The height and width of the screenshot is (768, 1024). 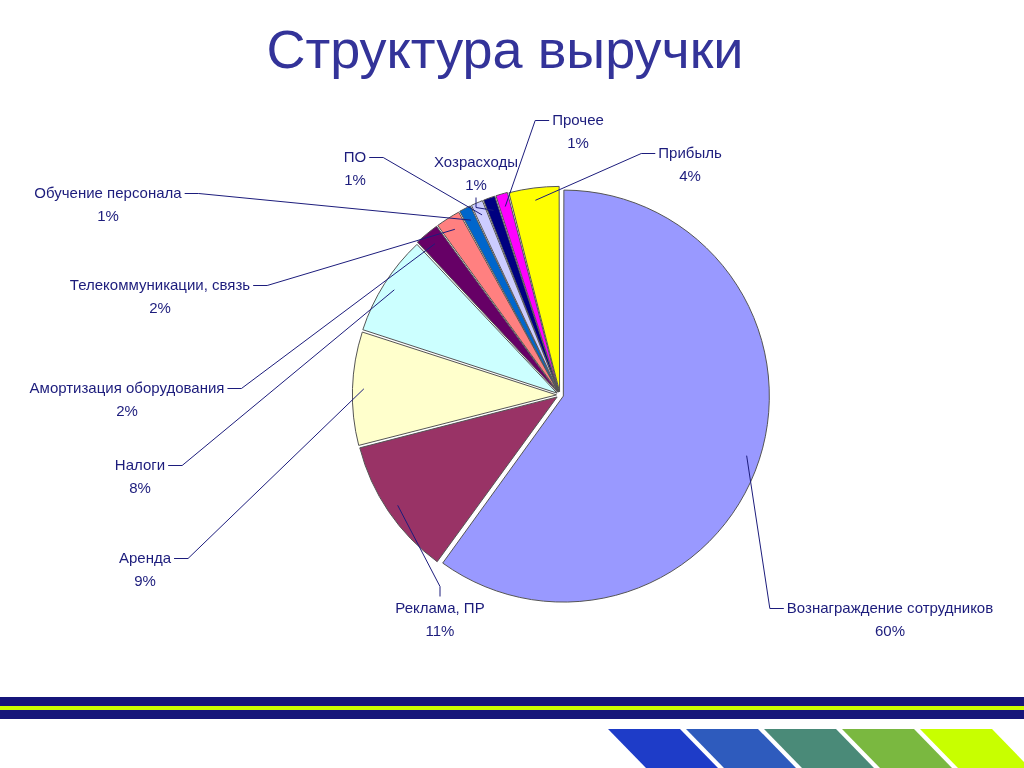 I want to click on slice-label: Хозрасходы, so click(x=476, y=161).